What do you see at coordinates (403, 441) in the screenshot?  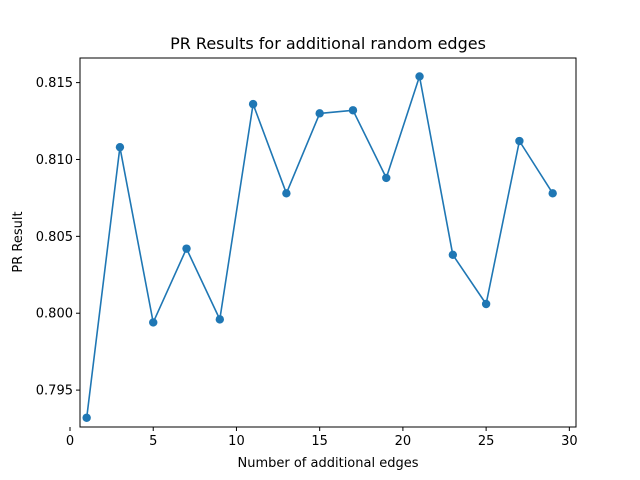 I see `x-tick-label: 20` at bounding box center [403, 441].